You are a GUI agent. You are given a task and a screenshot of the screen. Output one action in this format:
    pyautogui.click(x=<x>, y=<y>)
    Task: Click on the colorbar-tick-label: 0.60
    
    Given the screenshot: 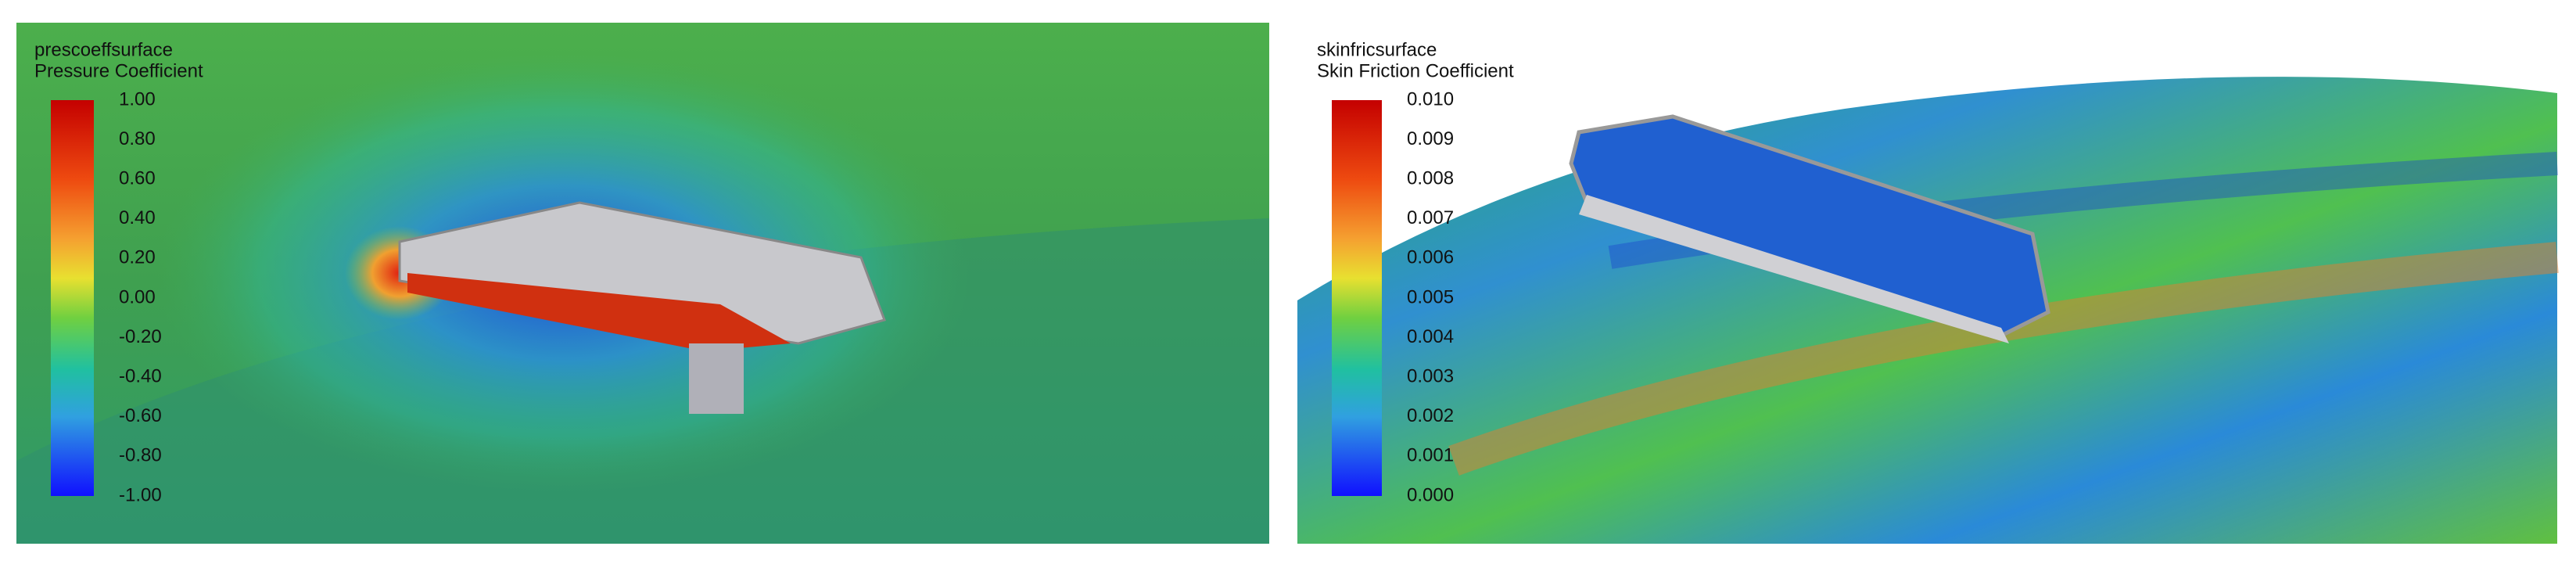 What is the action you would take?
    pyautogui.click(x=137, y=178)
    